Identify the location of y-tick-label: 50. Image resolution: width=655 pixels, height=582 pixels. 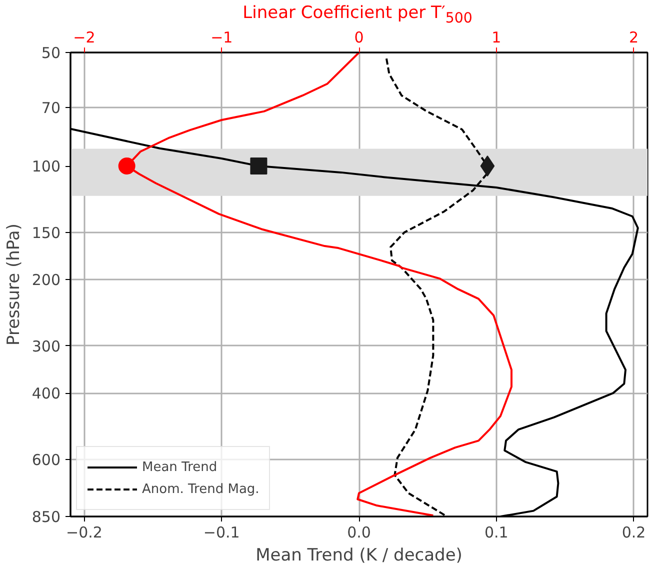
(51, 53).